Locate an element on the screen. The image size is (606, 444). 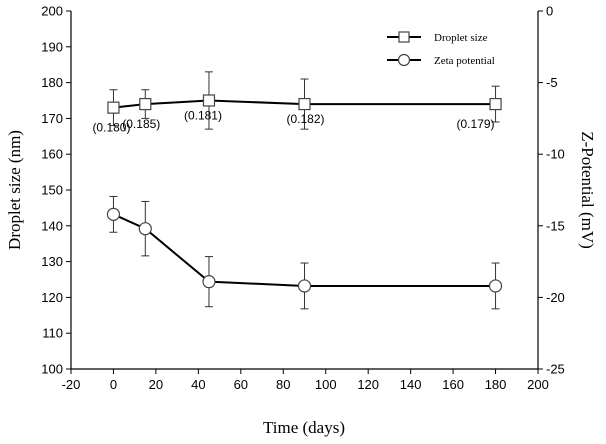
y-tick-label: 120 is located at coordinates (52, 297).